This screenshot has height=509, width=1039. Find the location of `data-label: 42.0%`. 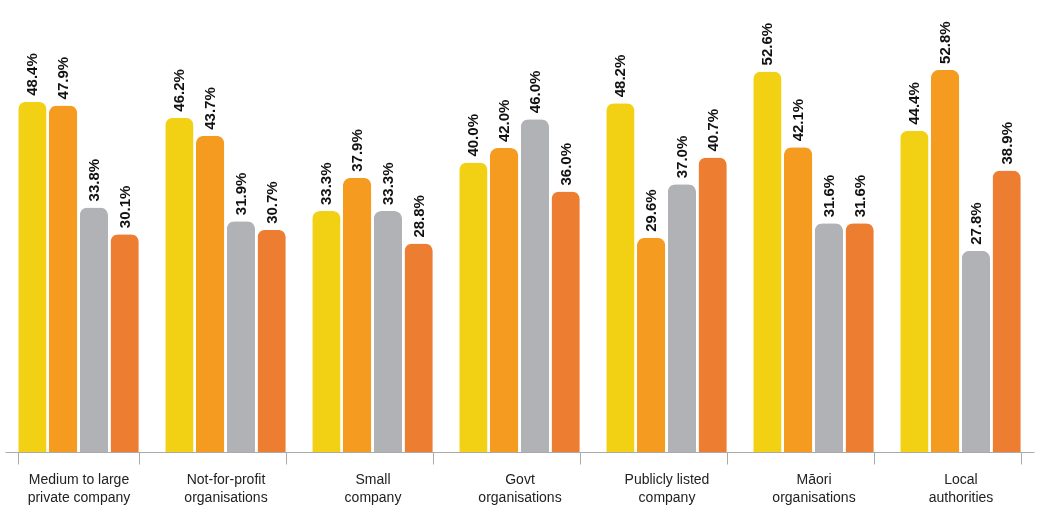

data-label: 42.0% is located at coordinates (504, 121).